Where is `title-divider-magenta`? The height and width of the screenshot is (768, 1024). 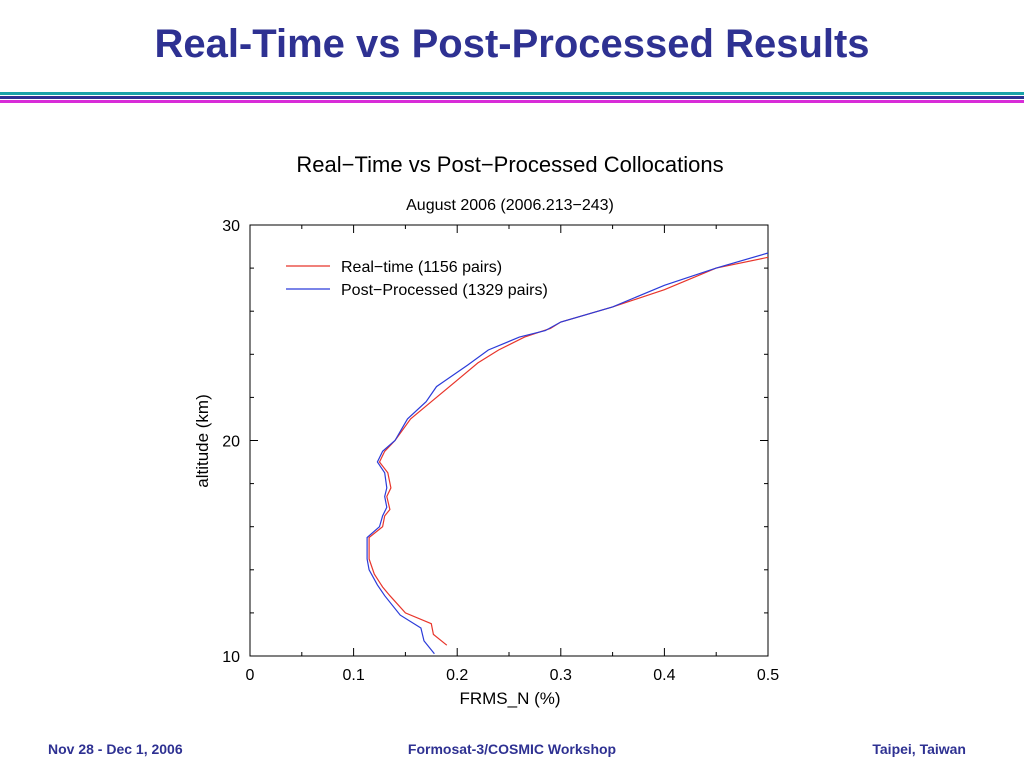
title-divider-magenta is located at coordinates (512, 101).